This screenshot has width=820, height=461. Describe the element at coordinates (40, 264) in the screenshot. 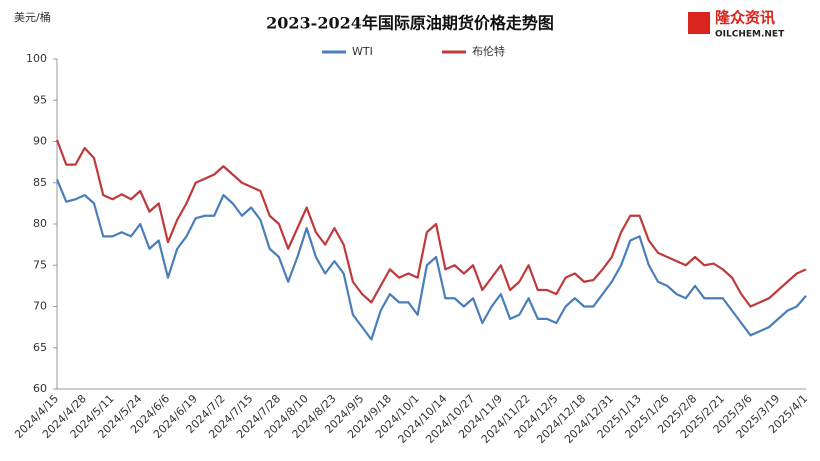

I see `y-tick-label: 75` at that location.